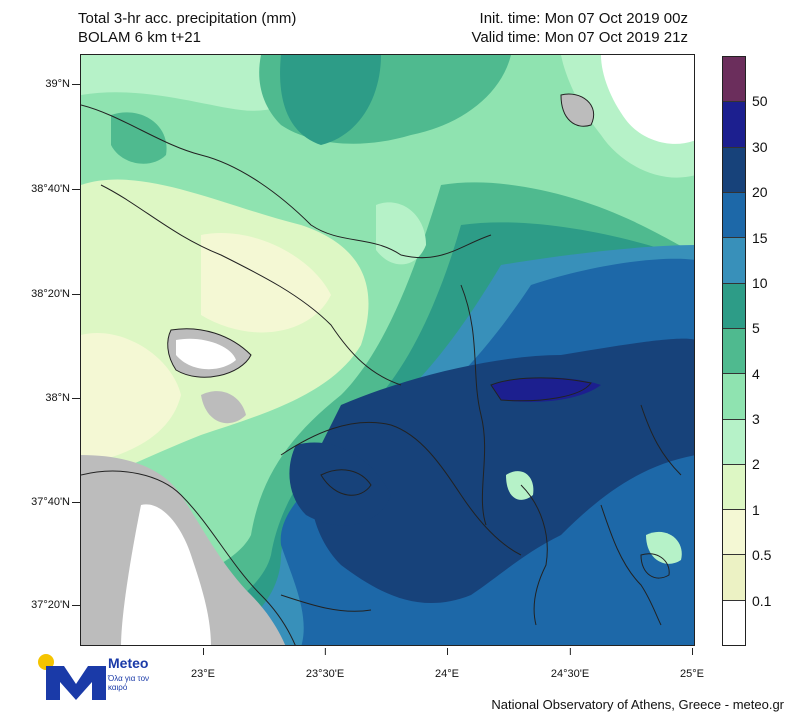 This screenshot has width=800, height=722. What do you see at coordinates (583, 18) in the screenshot?
I see `init-time-label: Init. time: Mon 07 Oct 2019 00z` at bounding box center [583, 18].